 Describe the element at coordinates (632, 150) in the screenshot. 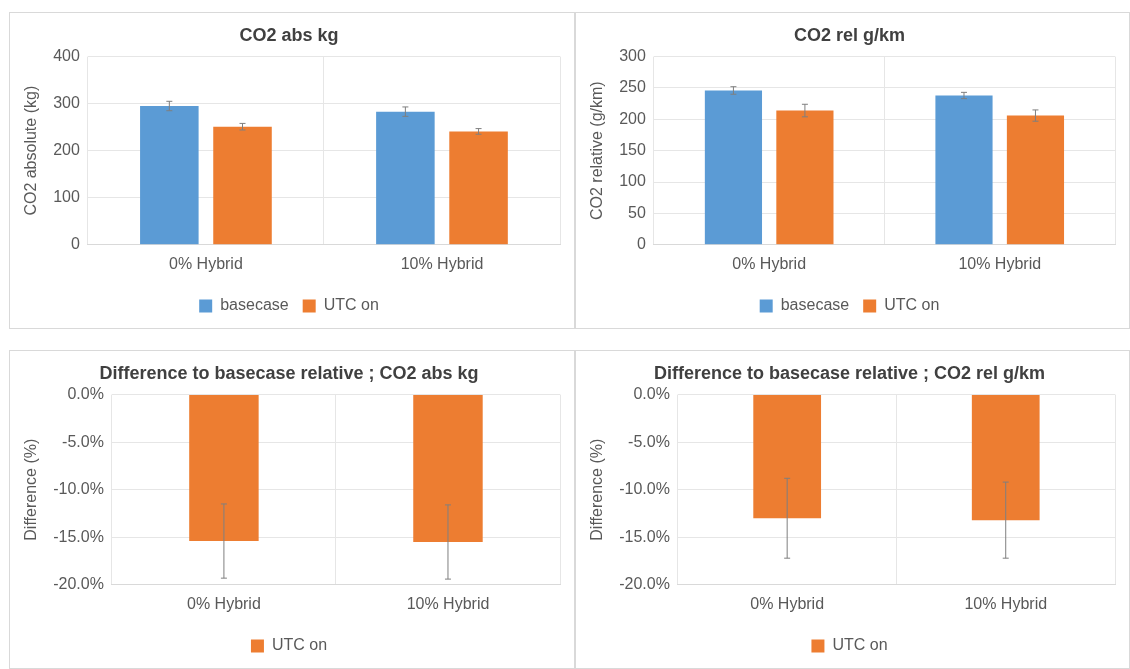

I see `y-tick-label: 150` at that location.